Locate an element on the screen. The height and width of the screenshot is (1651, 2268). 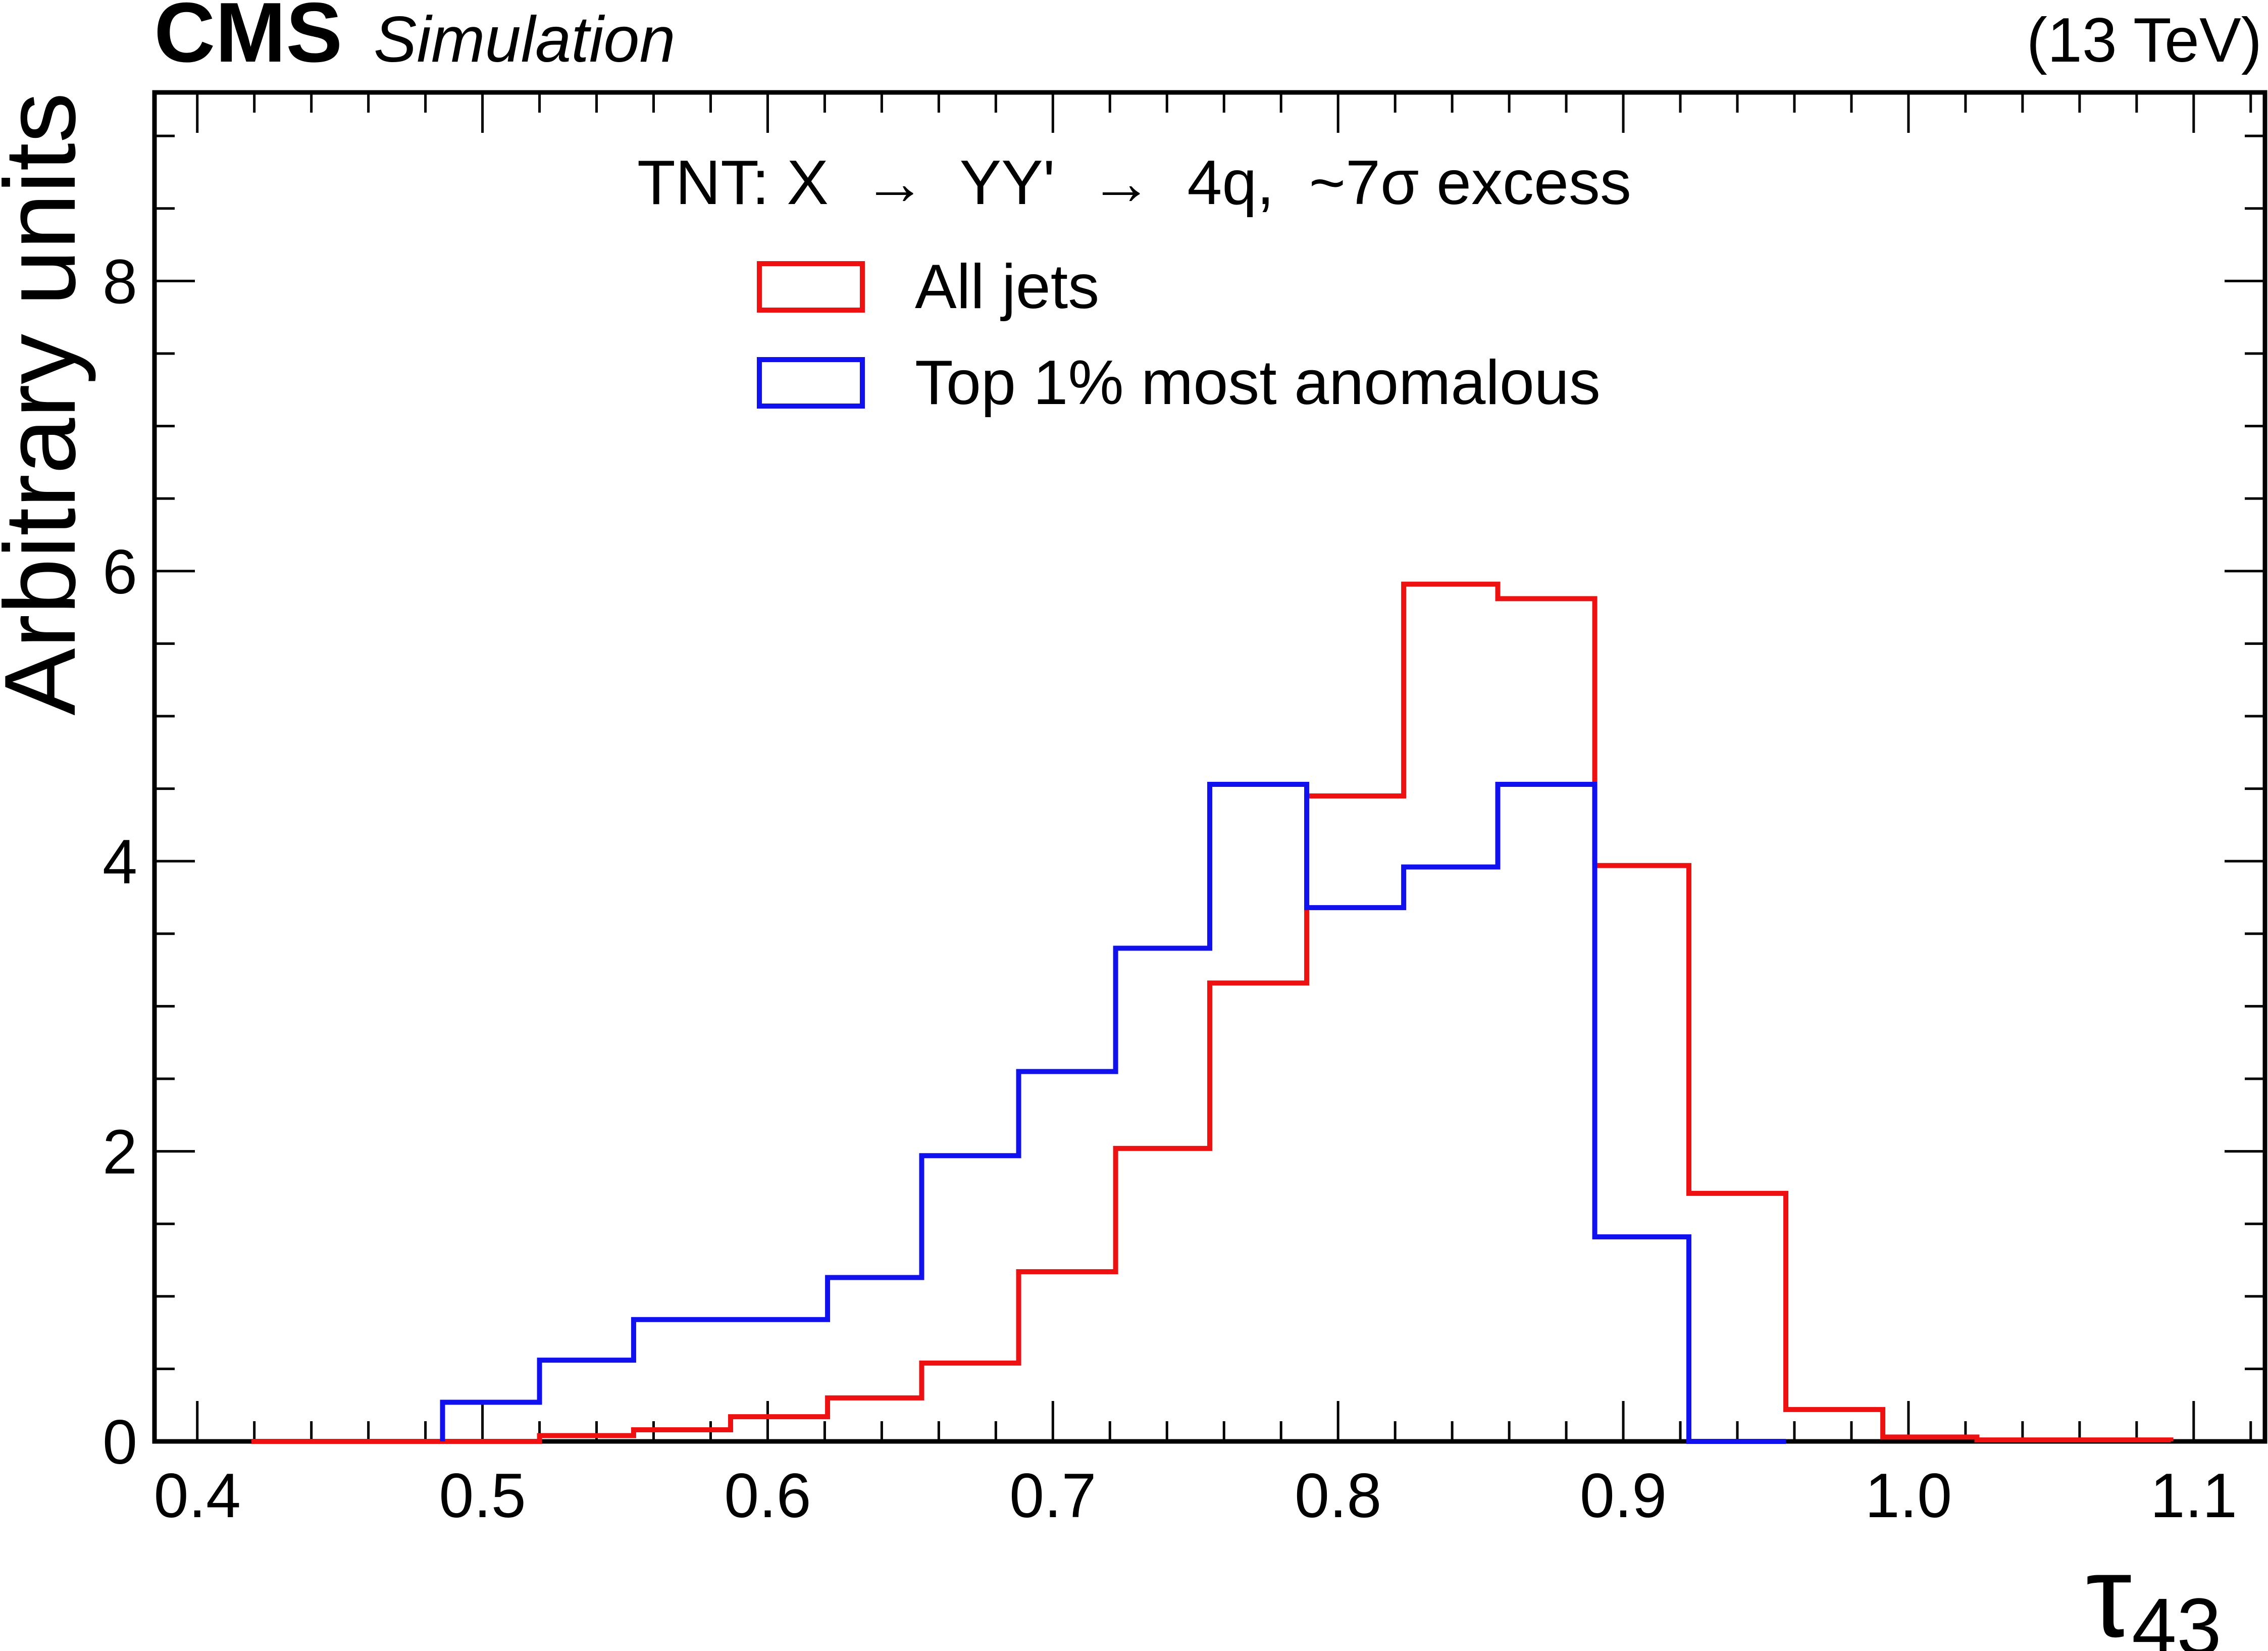
x-tick-label: 0.4 is located at coordinates (198, 1496).